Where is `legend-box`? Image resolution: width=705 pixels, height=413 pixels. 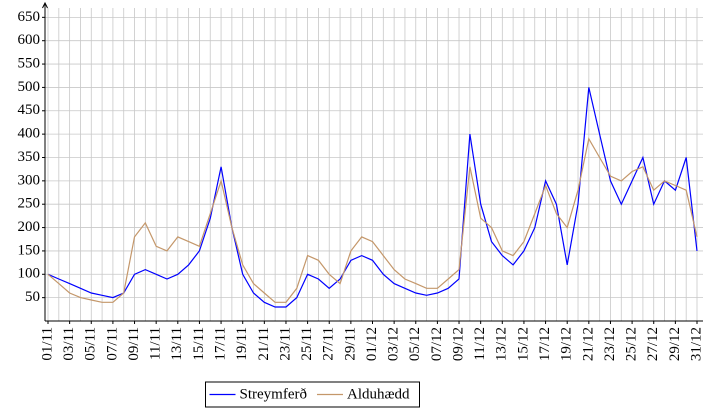 legend-box is located at coordinates (312, 394).